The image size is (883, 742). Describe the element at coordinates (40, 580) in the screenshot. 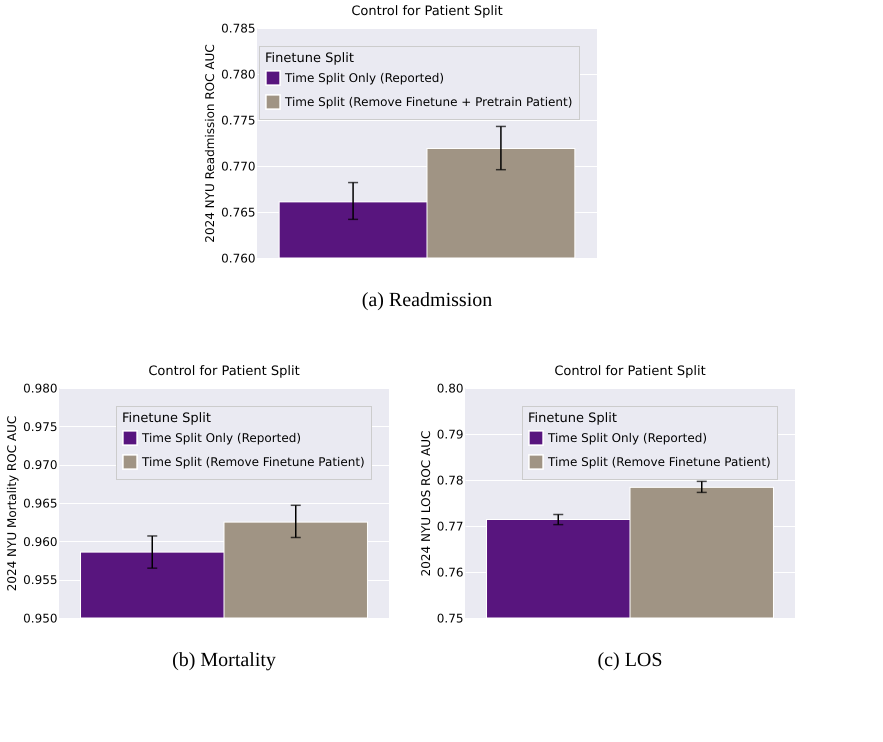

I see `y-tick-label: 0.955` at that location.